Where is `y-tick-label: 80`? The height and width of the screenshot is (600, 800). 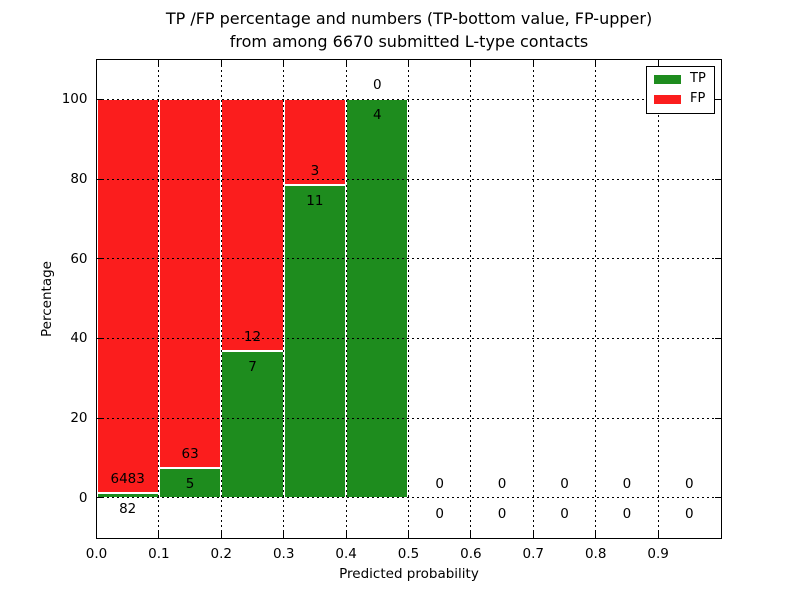 y-tick-label: 80 is located at coordinates (79, 179).